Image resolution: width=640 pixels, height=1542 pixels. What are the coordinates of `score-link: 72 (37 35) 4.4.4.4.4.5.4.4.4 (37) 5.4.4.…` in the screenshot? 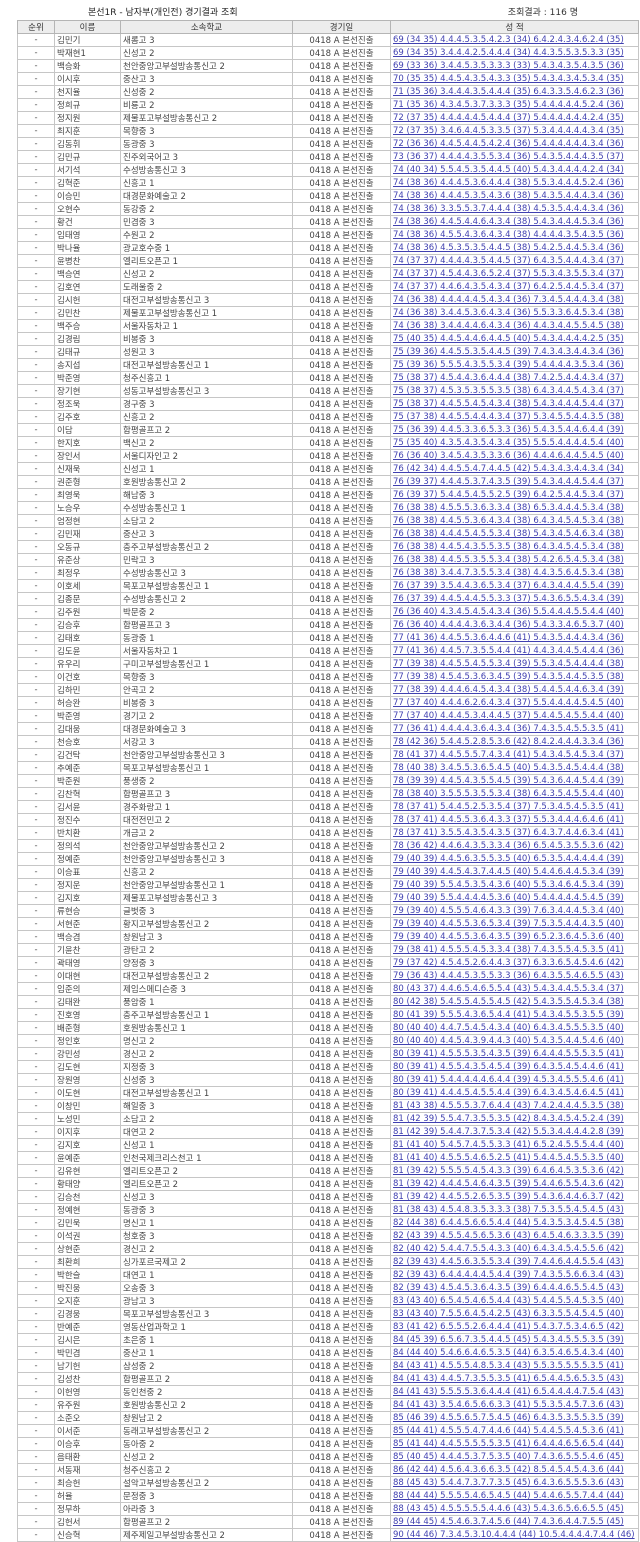 It's located at (508, 118).